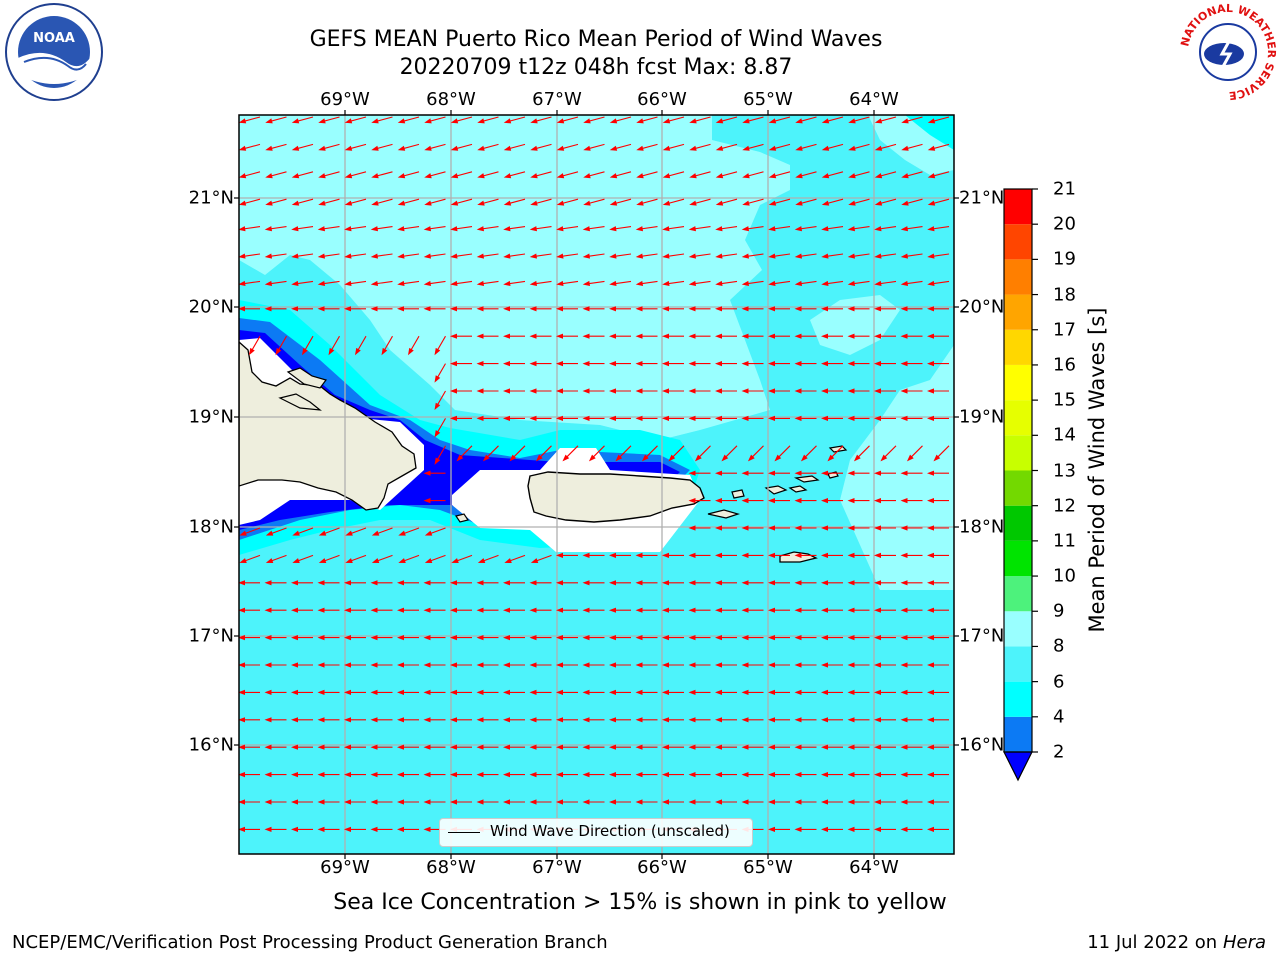 The height and width of the screenshot is (960, 1280). Describe the element at coordinates (806, 479) in the screenshot. I see `land-tortola` at that location.